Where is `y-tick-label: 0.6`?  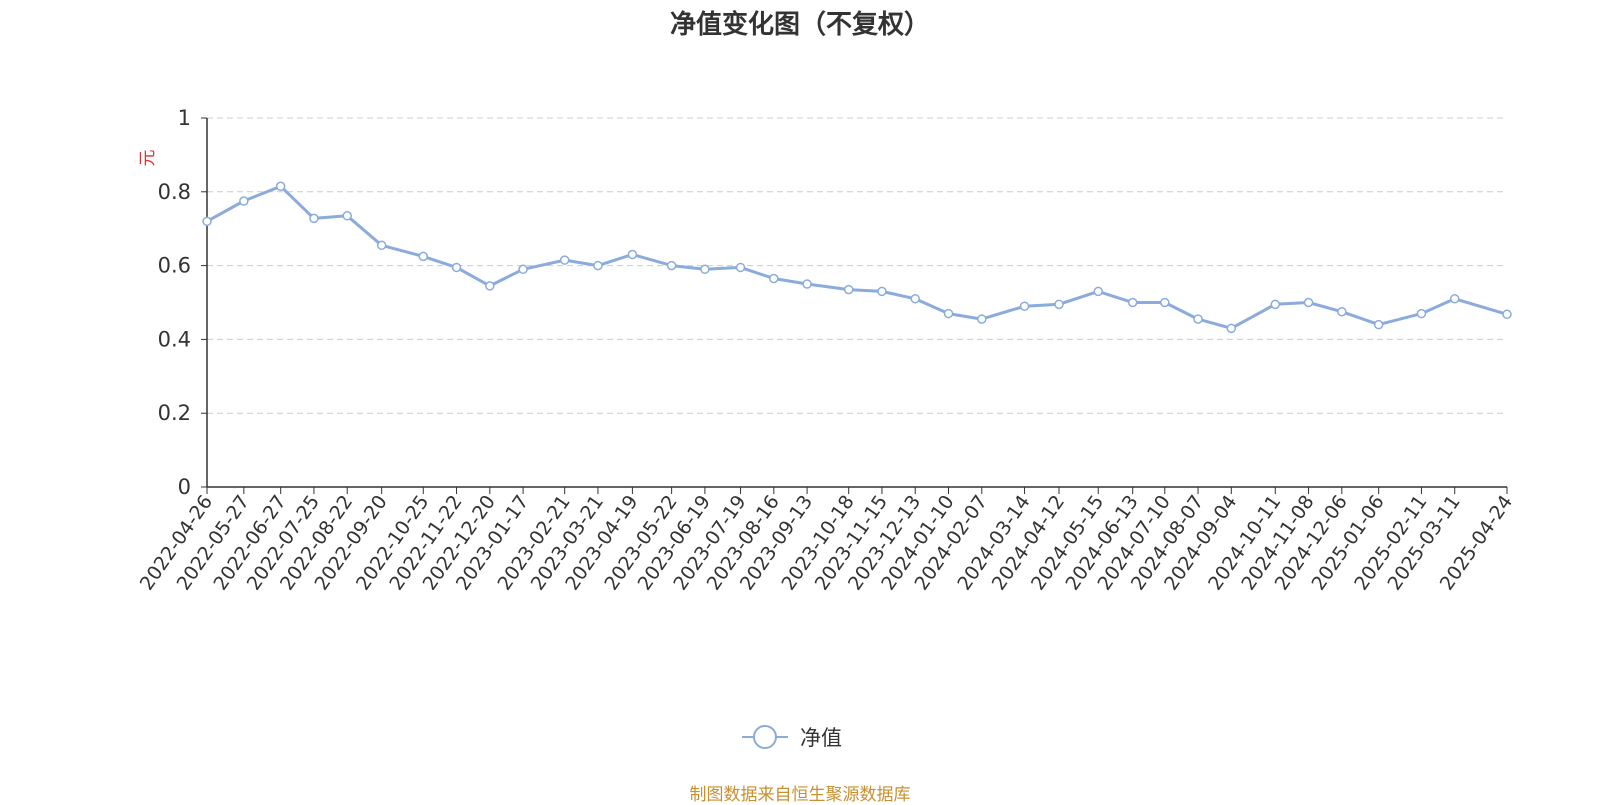 y-tick-label: 0.6 is located at coordinates (174, 266).